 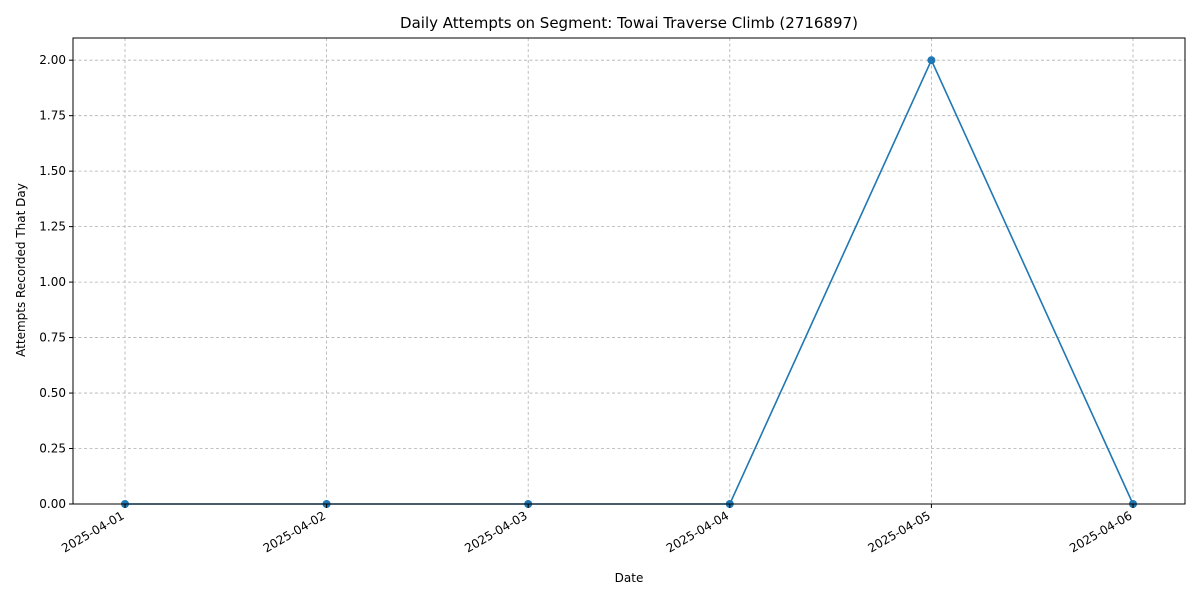 What do you see at coordinates (52, 338) in the screenshot?
I see `y-tick-label: 0.75` at bounding box center [52, 338].